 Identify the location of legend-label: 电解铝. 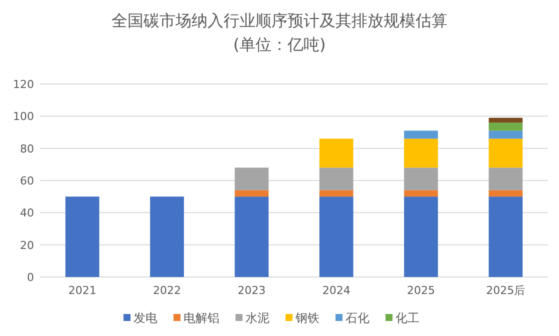
(202, 318).